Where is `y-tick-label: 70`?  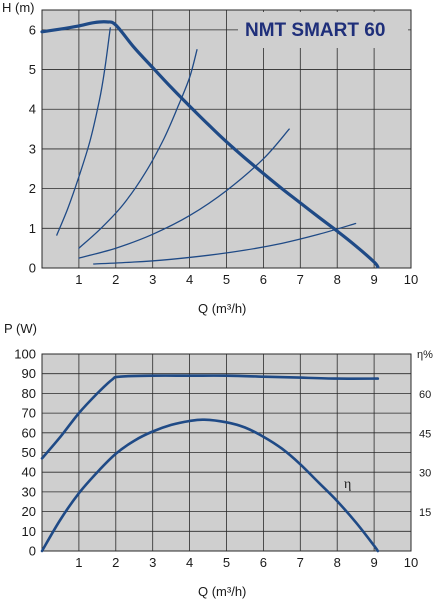
y-tick-label: 70 is located at coordinates (29, 413).